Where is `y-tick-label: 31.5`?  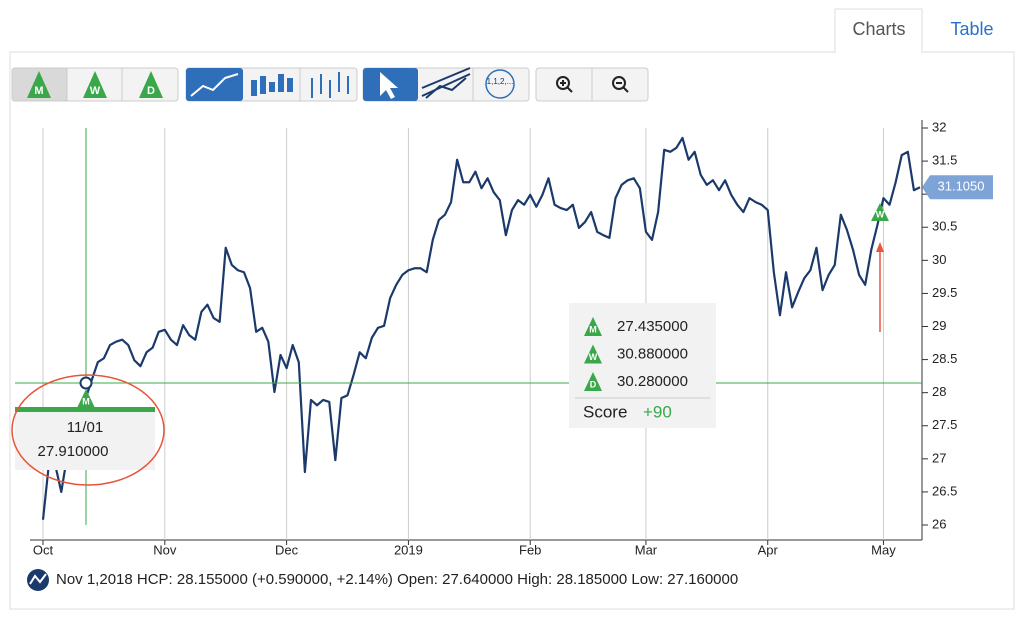 y-tick-label: 31.5 is located at coordinates (944, 160).